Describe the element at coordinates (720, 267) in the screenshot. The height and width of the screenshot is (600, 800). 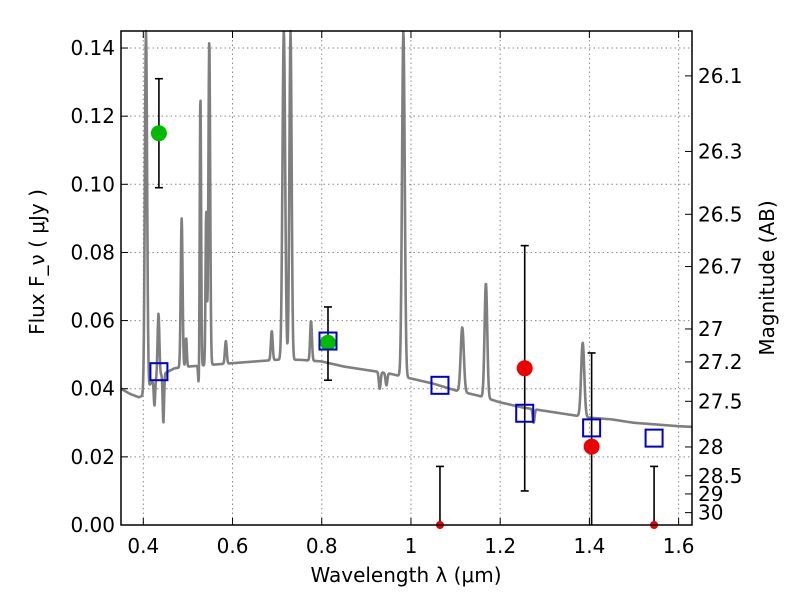
I see `magnitude-tick-label: 26.7` at that location.